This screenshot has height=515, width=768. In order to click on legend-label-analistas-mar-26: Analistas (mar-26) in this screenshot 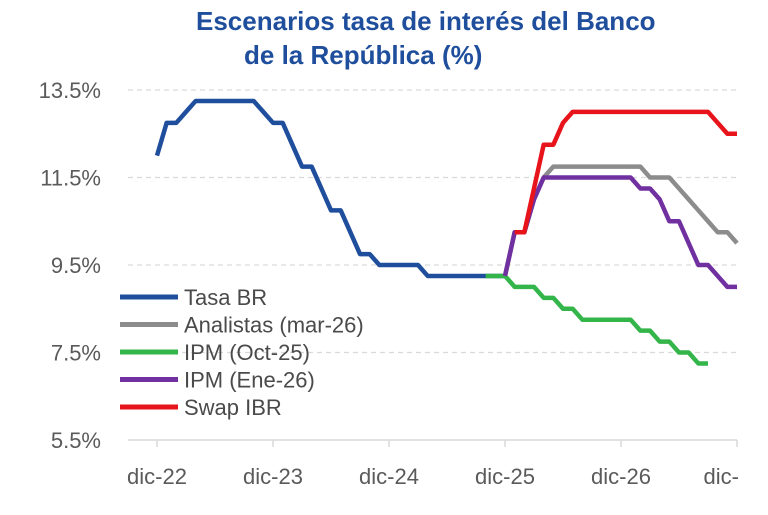, I will do `click(274, 325)`.